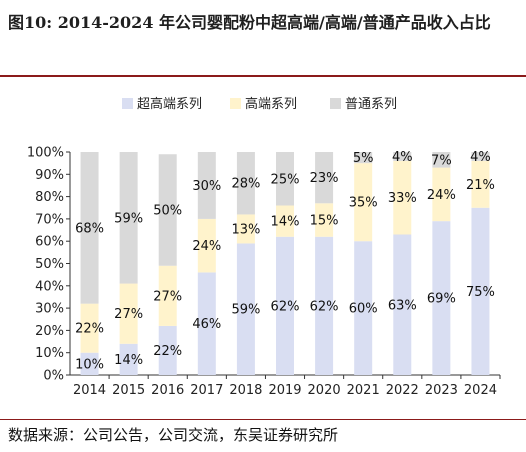 The width and height of the screenshot is (526, 452). I want to click on data-label: 30%, so click(206, 186).